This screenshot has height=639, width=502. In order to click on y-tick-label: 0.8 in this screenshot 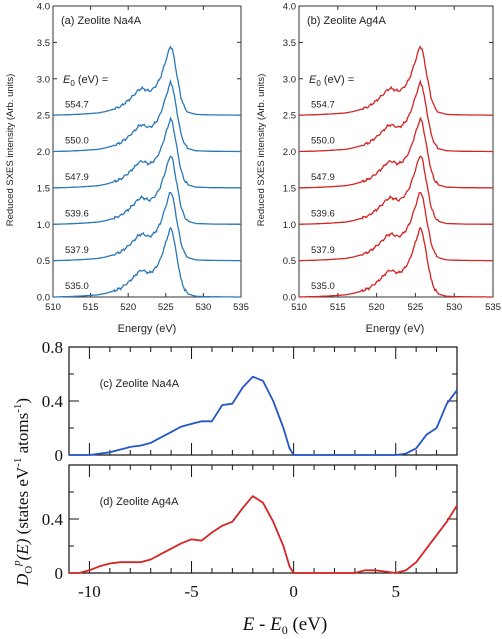, I will do `click(52, 347)`.